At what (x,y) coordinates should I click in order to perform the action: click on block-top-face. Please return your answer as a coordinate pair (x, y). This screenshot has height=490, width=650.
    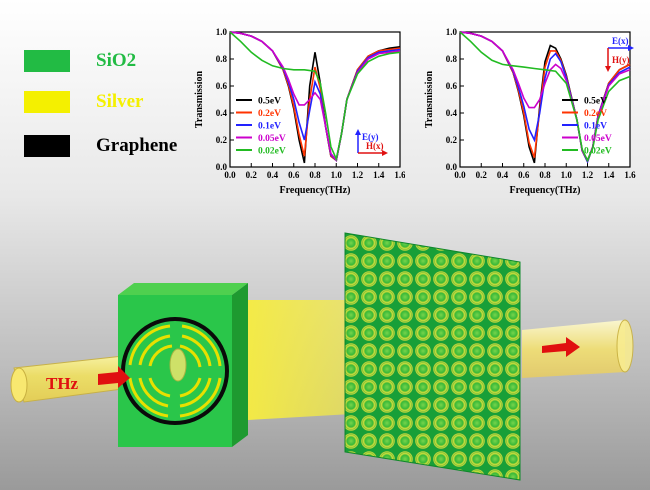
    Looking at the image, I should click on (183, 289).